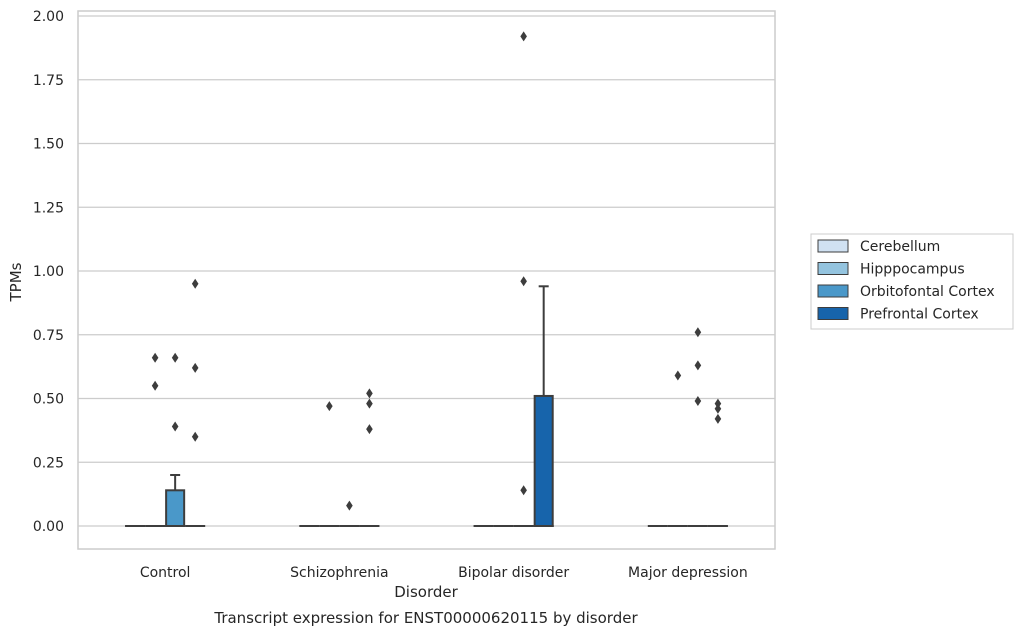  I want to click on y-tick-label: 0.00, so click(48, 527).